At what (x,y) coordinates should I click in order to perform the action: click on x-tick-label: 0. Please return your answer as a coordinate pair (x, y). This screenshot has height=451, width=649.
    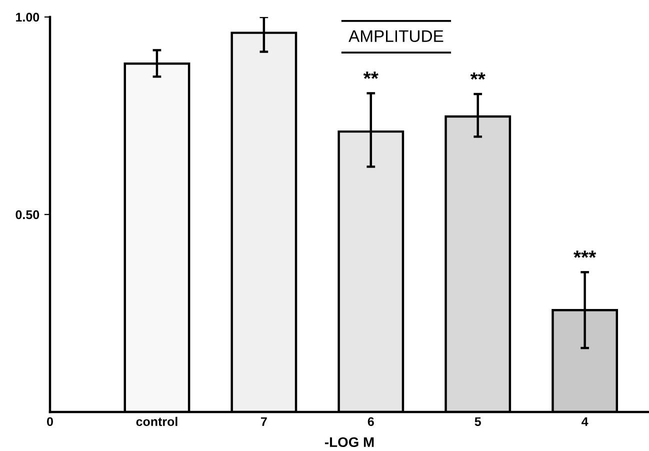
    Looking at the image, I should click on (50, 421).